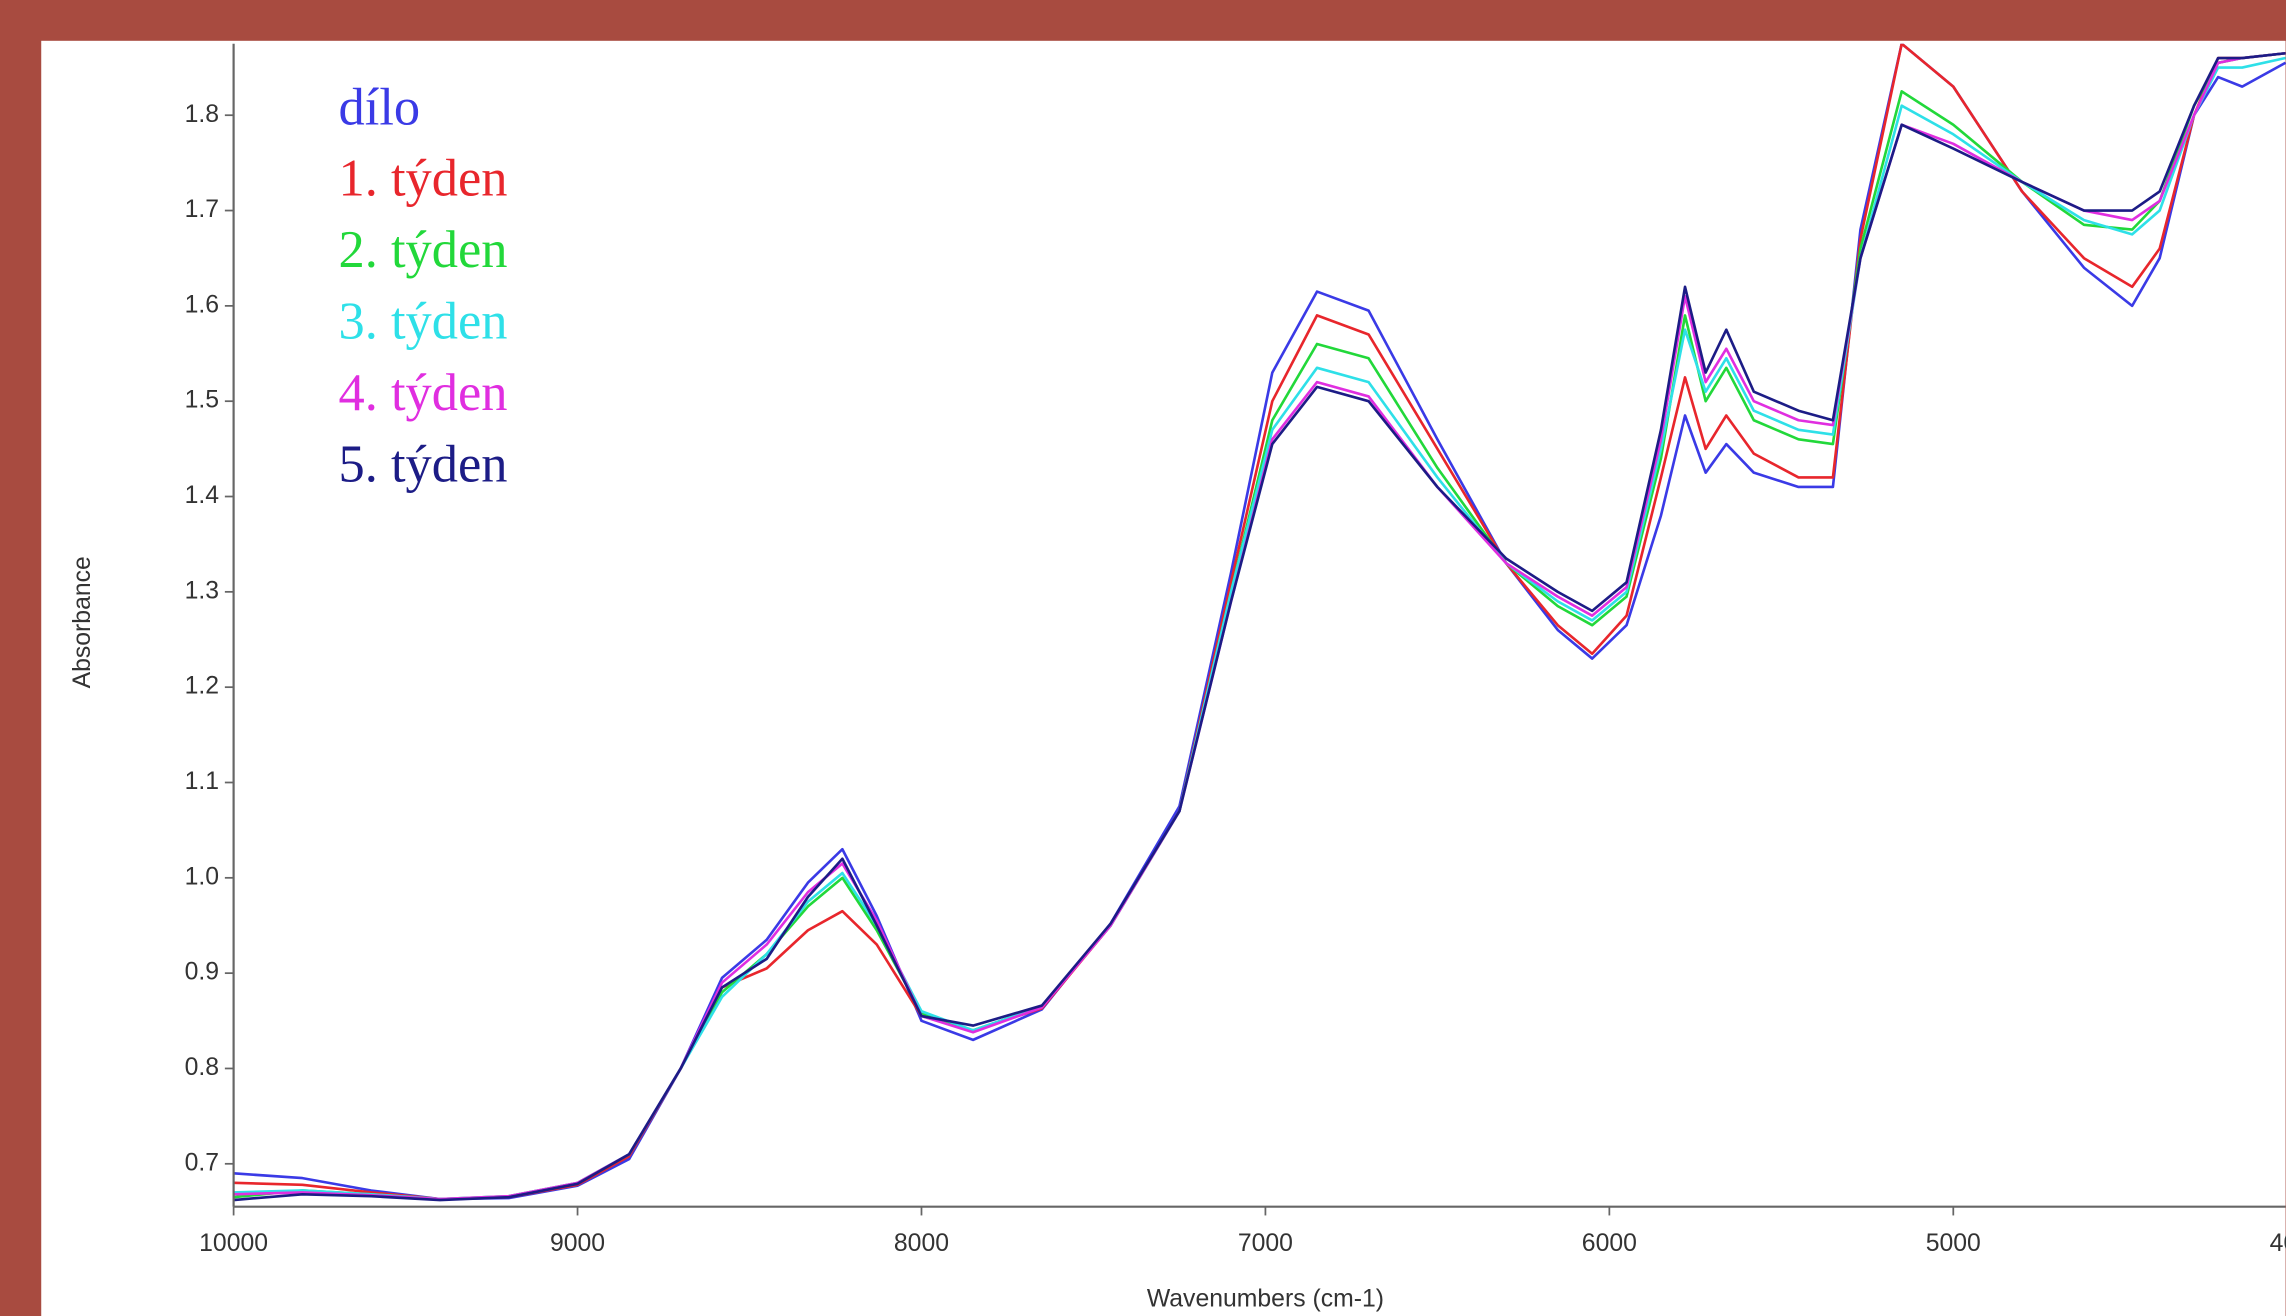 The width and height of the screenshot is (2286, 1316). I want to click on x-tick-label: 9000, so click(577, 1243).